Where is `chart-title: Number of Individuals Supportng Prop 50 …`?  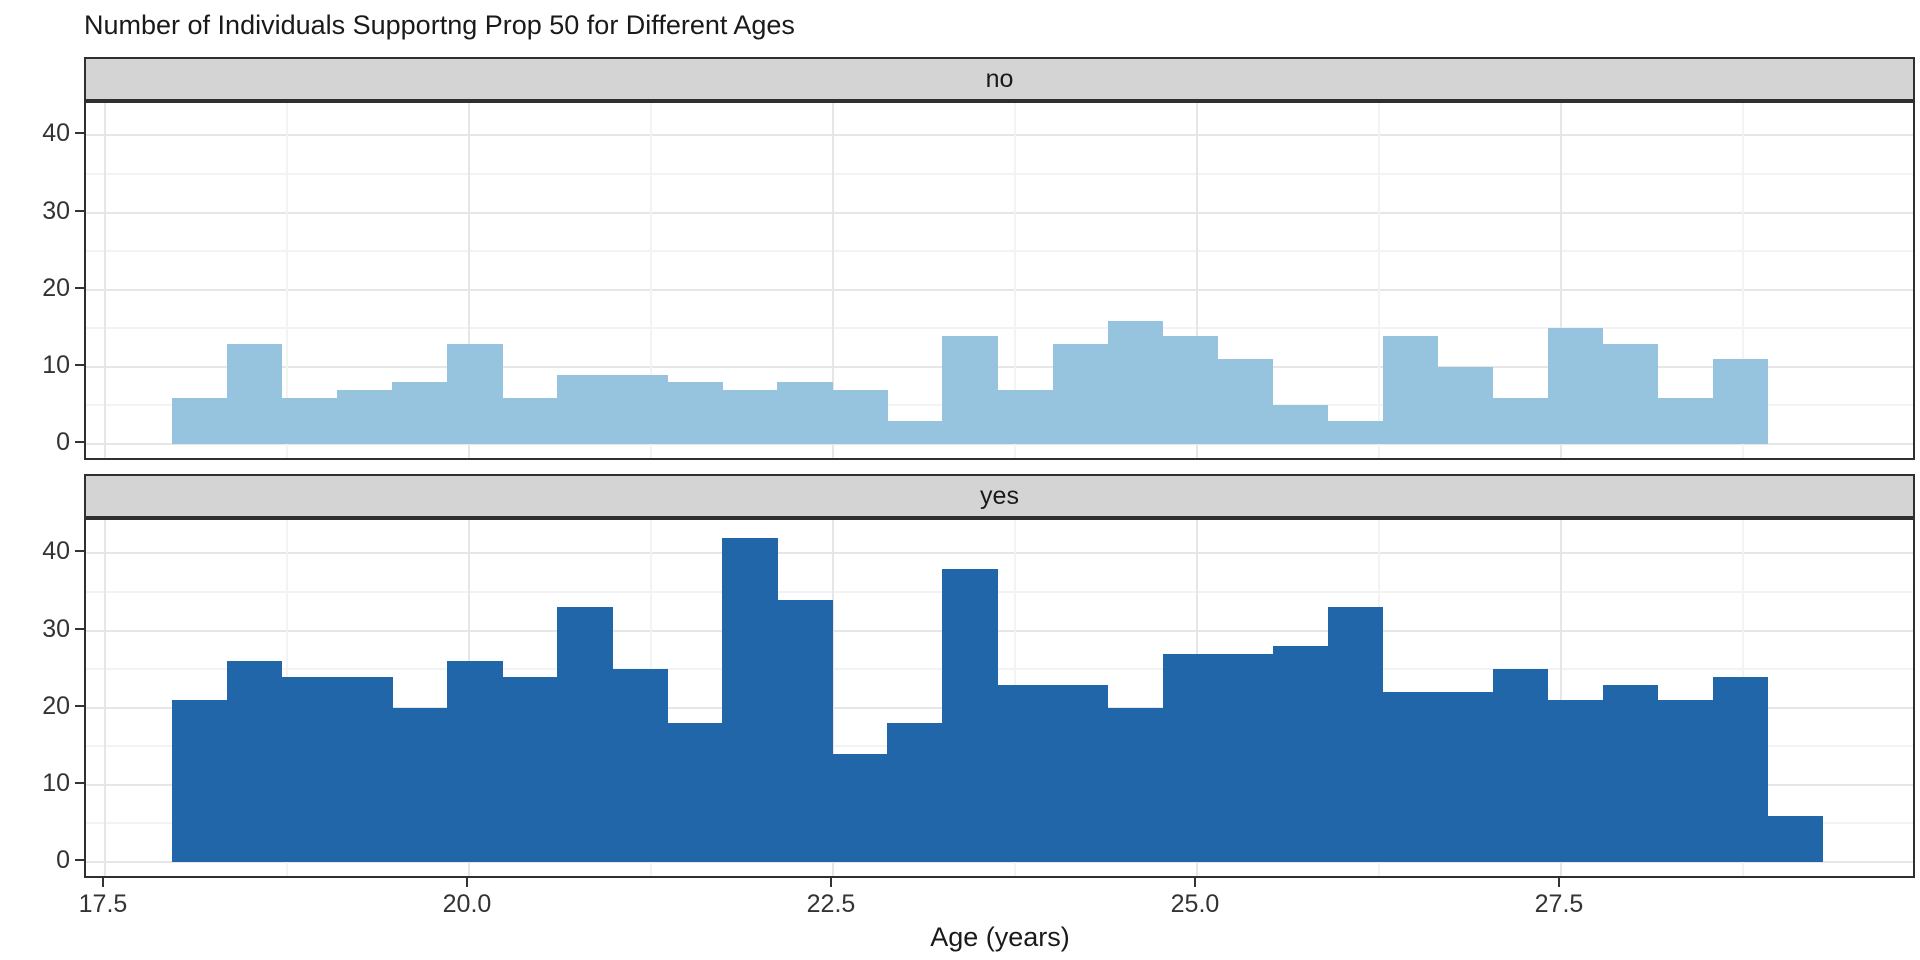
chart-title: Number of Individuals Supportng Prop 50 … is located at coordinates (439, 25).